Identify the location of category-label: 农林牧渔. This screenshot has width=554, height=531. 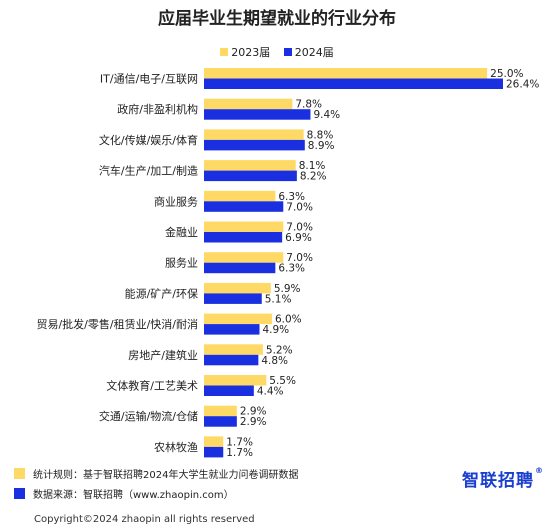
(176, 447).